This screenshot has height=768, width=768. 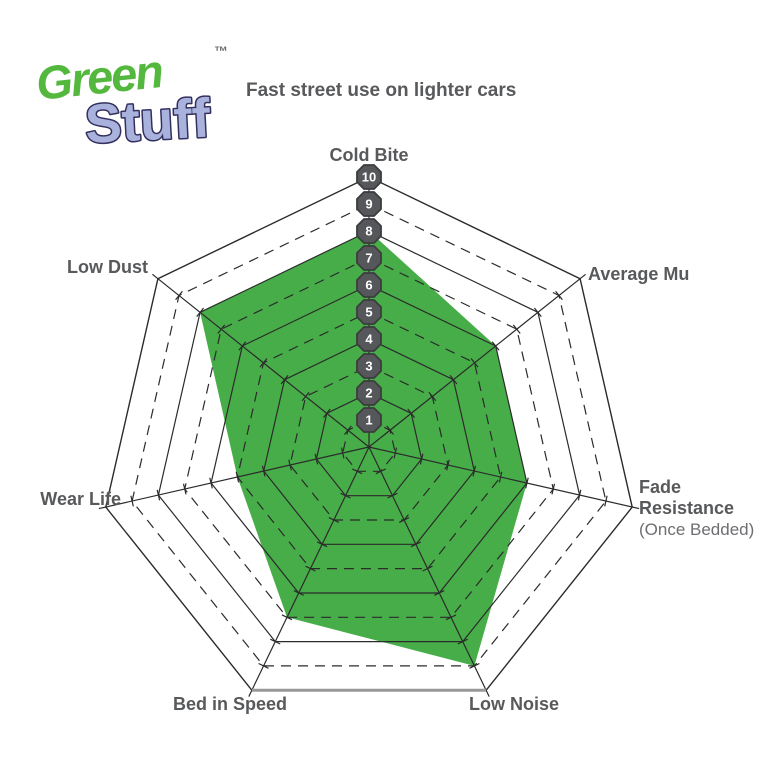 What do you see at coordinates (107, 267) in the screenshot?
I see `axis-label-low-dust: Low Dust` at bounding box center [107, 267].